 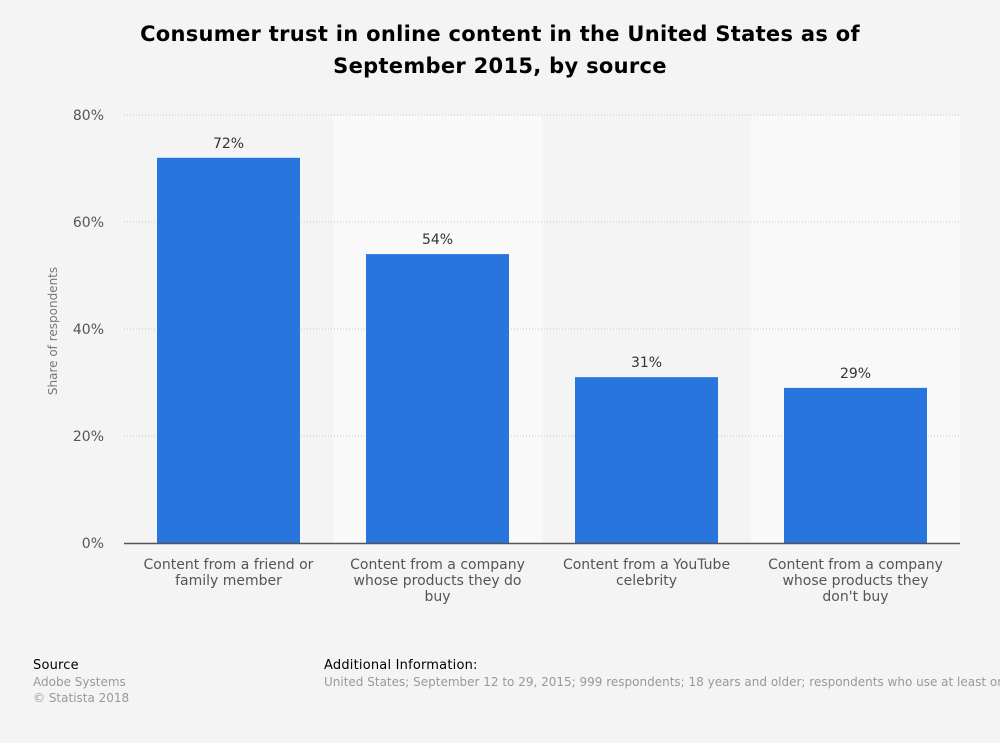 I want to click on x-tick-label: Content from a friend or family member, so click(x=229, y=573).